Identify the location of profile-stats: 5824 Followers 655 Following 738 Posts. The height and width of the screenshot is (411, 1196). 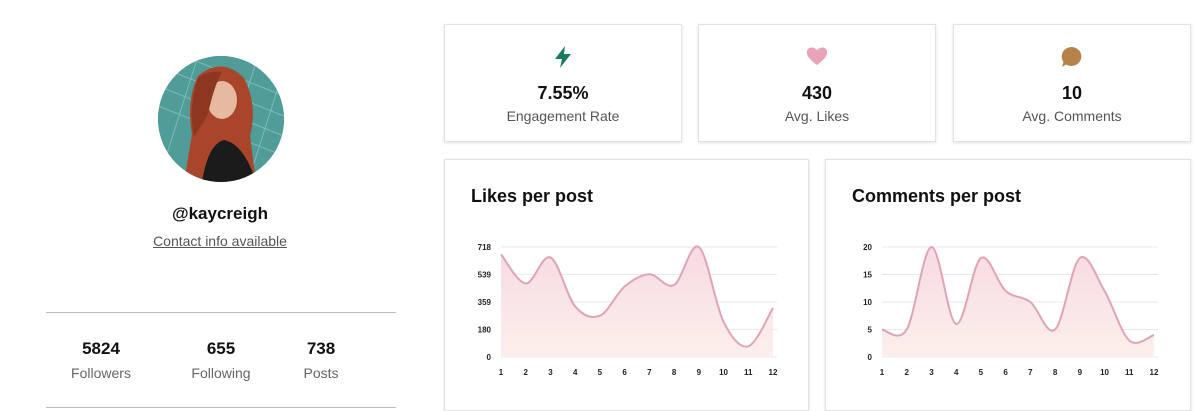
(221, 362).